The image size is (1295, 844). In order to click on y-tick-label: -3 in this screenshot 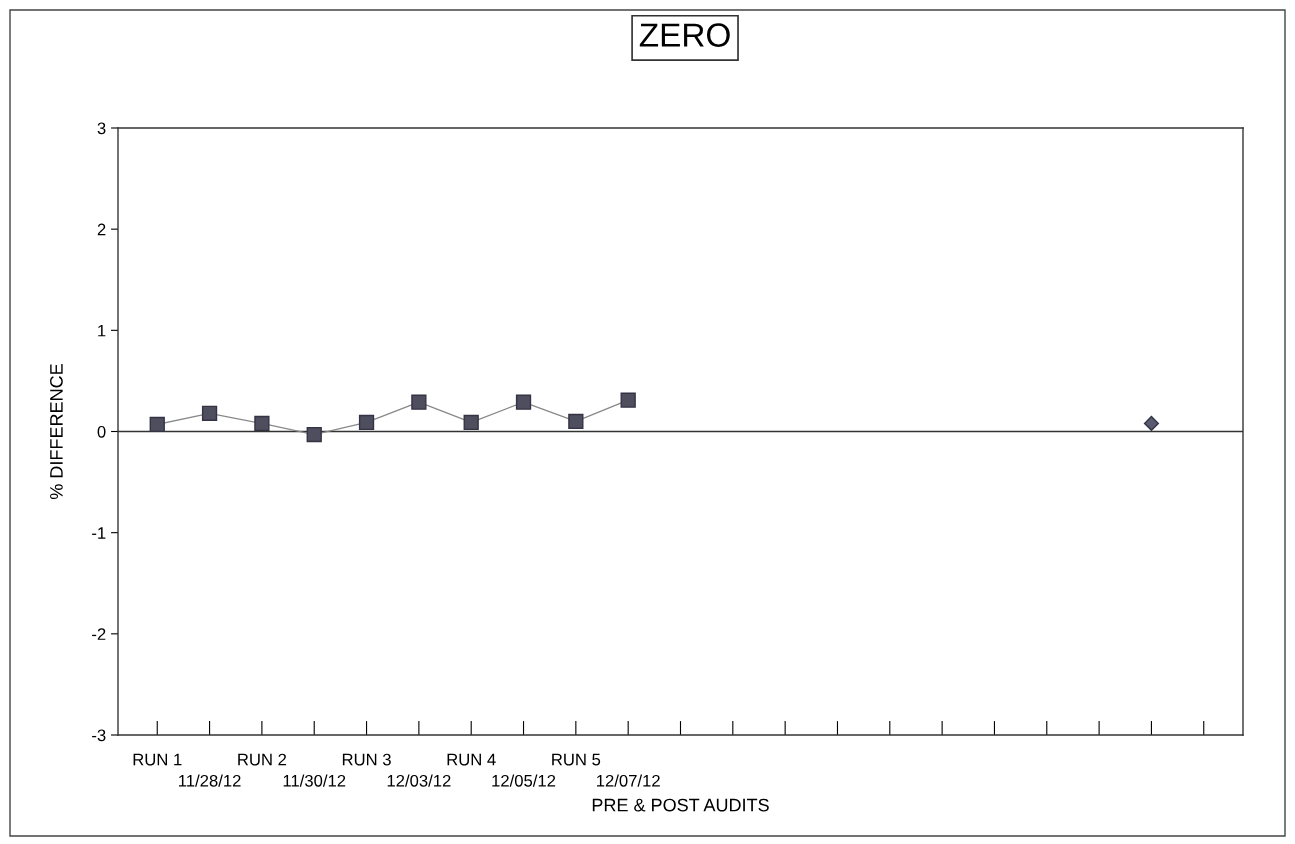, I will do `click(99, 735)`.